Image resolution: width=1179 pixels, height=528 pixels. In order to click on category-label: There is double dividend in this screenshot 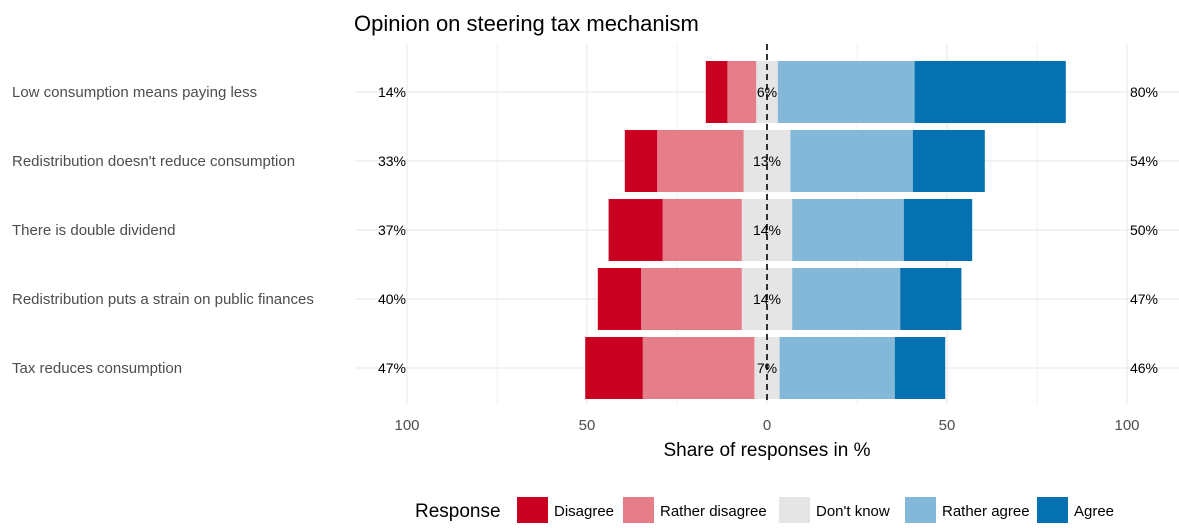, I will do `click(93, 230)`.